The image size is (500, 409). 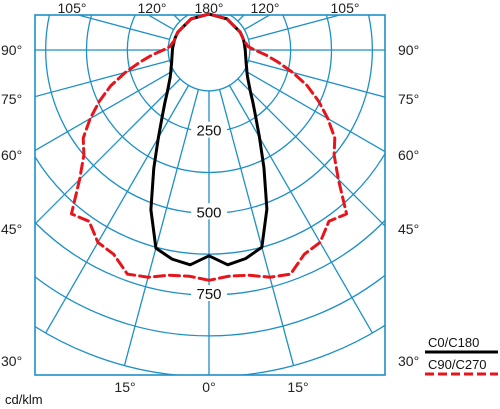 I want to click on angle-label-top: 180°, so click(x=209, y=8).